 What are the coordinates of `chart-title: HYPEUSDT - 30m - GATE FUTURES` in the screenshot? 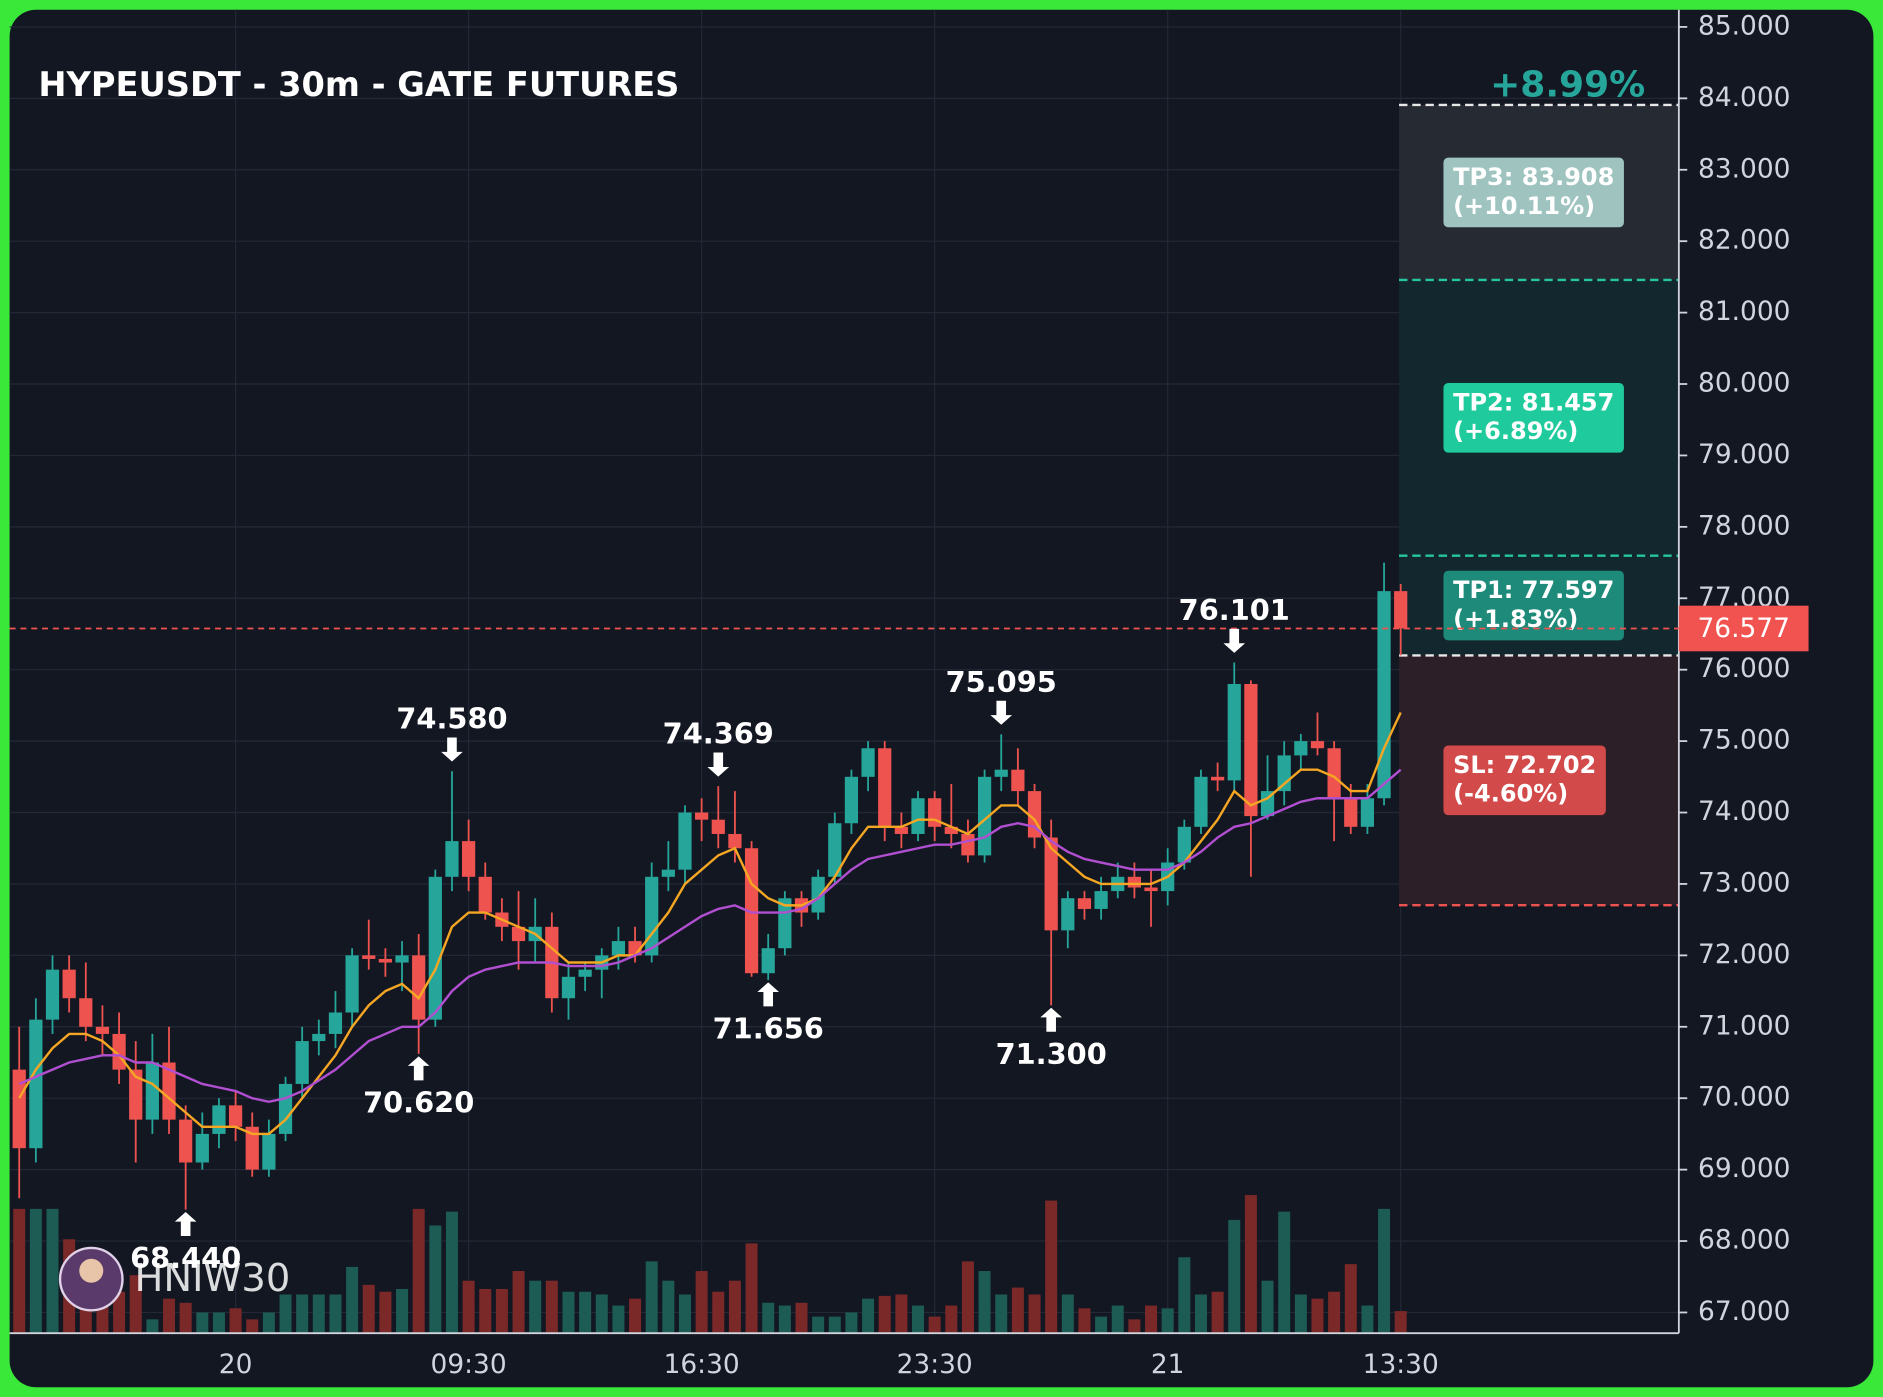 It's located at (358, 84).